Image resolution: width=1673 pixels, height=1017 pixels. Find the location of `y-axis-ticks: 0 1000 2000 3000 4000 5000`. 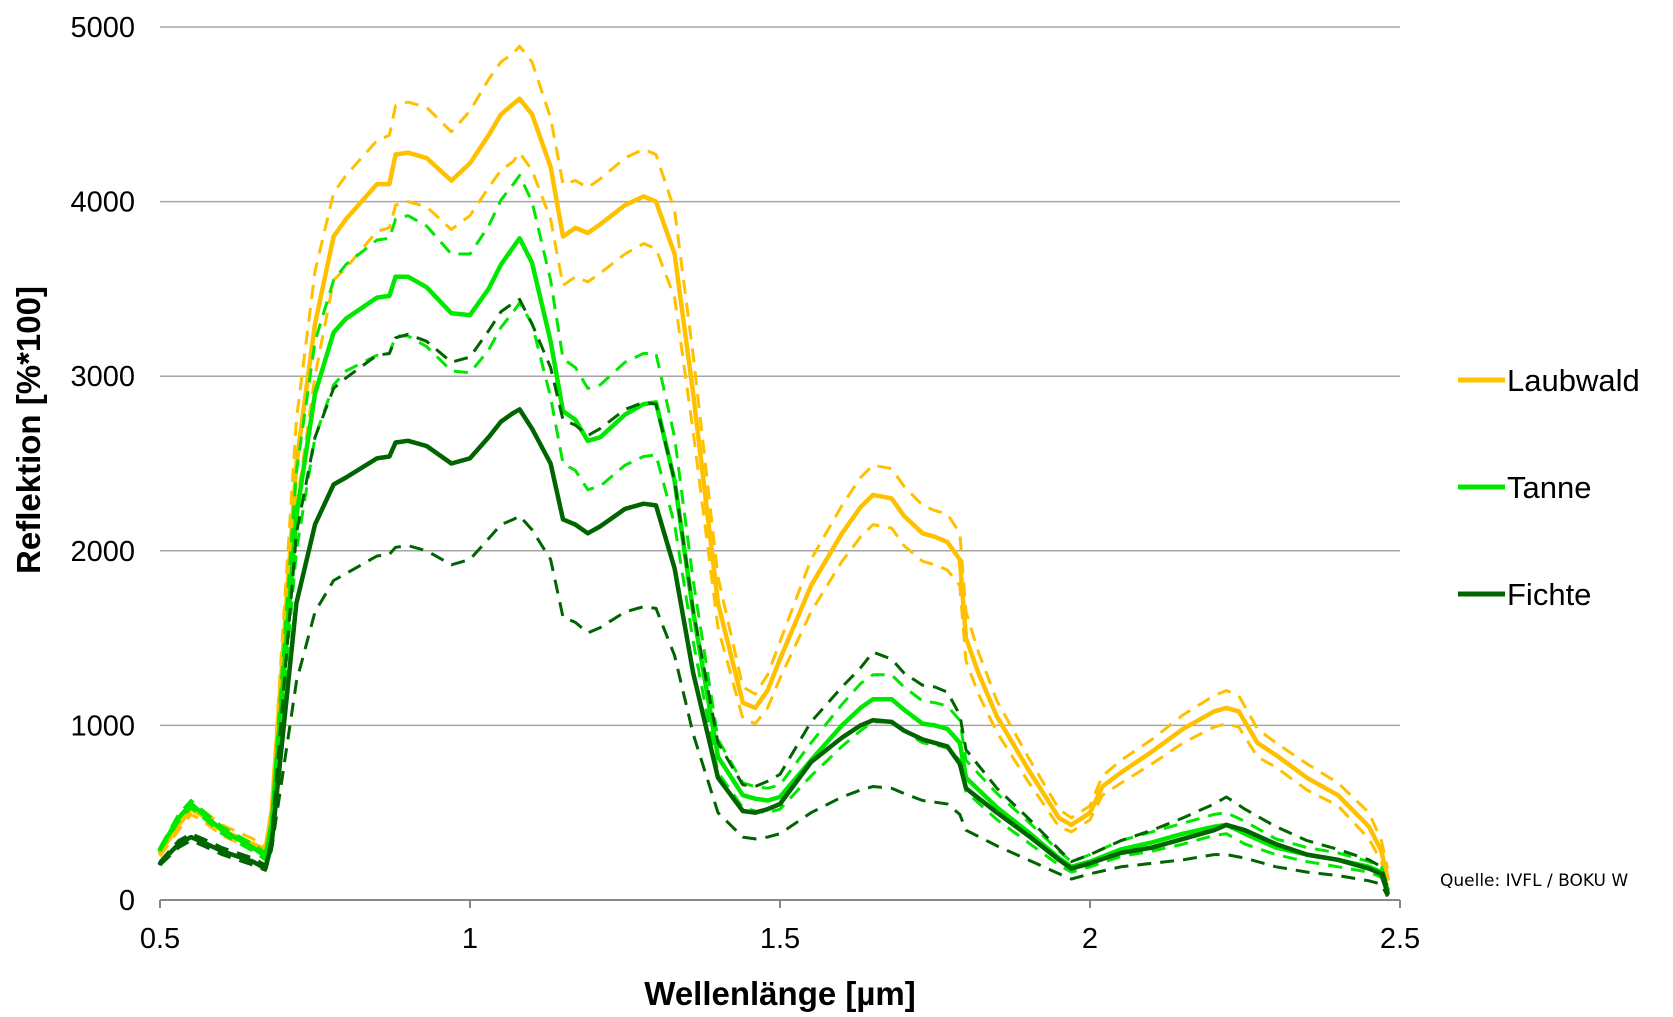

y-axis-ticks: 0 1000 2000 3000 4000 5000 is located at coordinates (102, 464).